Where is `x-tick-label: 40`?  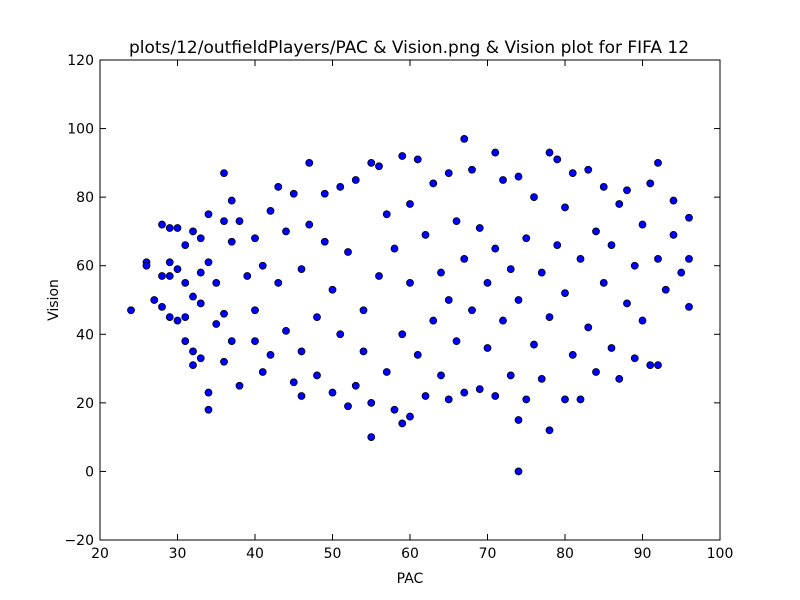
x-tick-label: 40 is located at coordinates (255, 554).